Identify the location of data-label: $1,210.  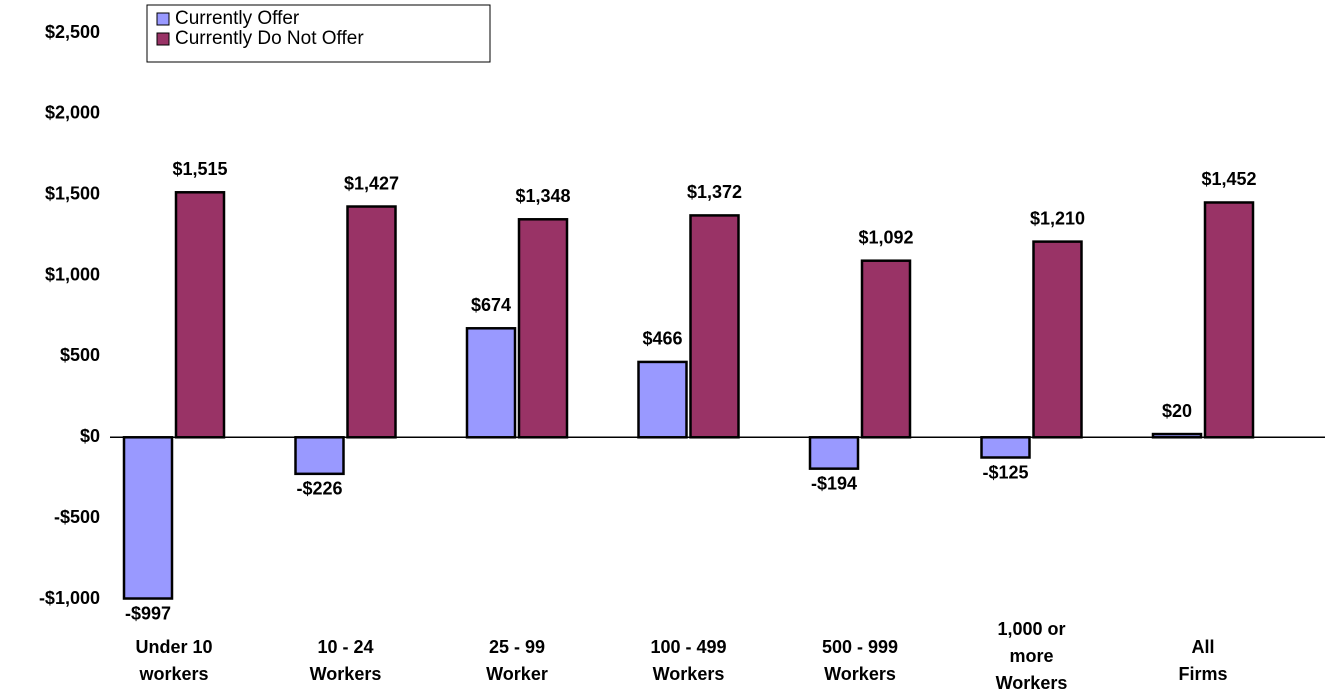
(1057, 218).